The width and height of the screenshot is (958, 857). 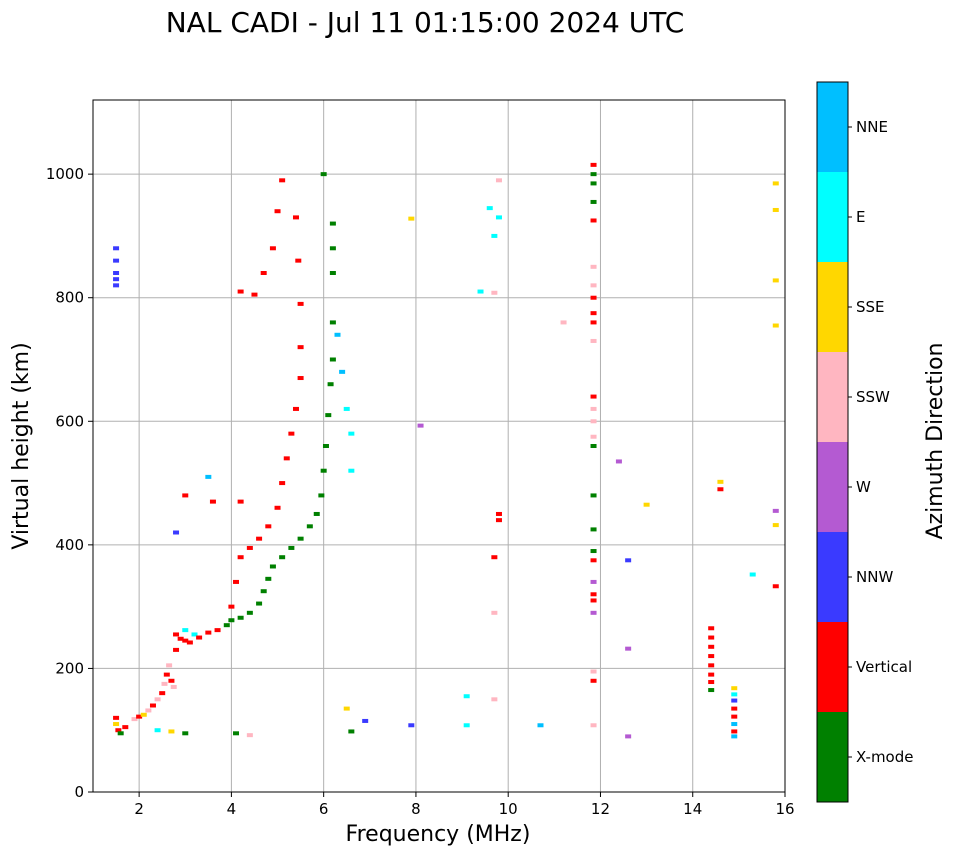 What do you see at coordinates (832, 442) in the screenshot?
I see `colorbar-frame` at bounding box center [832, 442].